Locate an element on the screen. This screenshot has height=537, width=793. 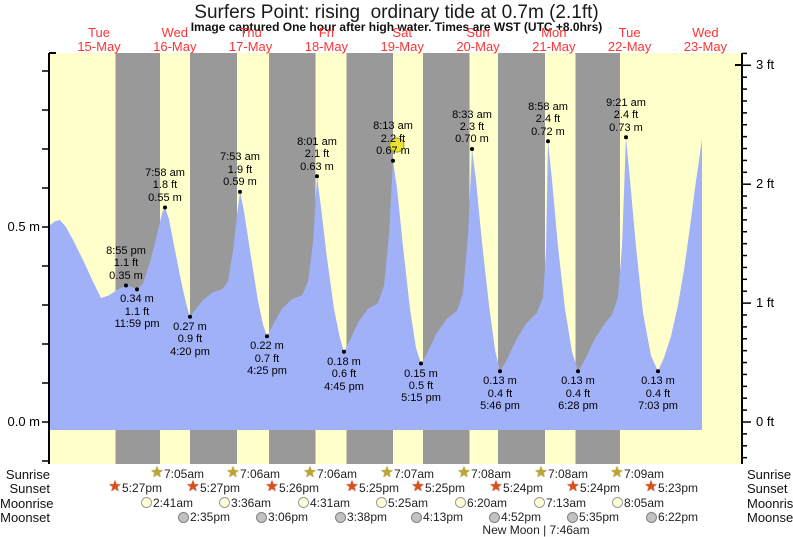
low-tide-annotation: 0.18 m 0.6 ft 4:45 pm is located at coordinates (344, 374).